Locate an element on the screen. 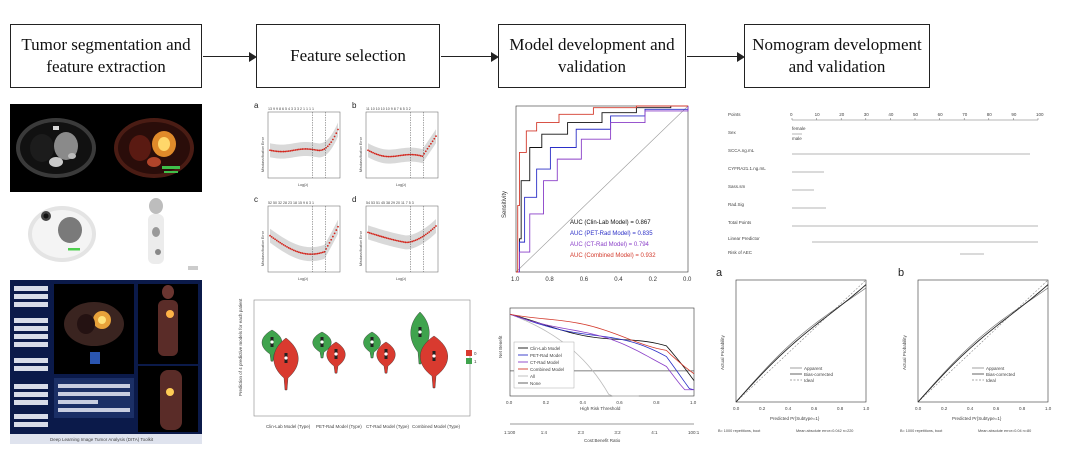 Image resolution: width=1080 pixels, height=454 pixels. calibration-legend-entry: Apparent is located at coordinates (995, 368).